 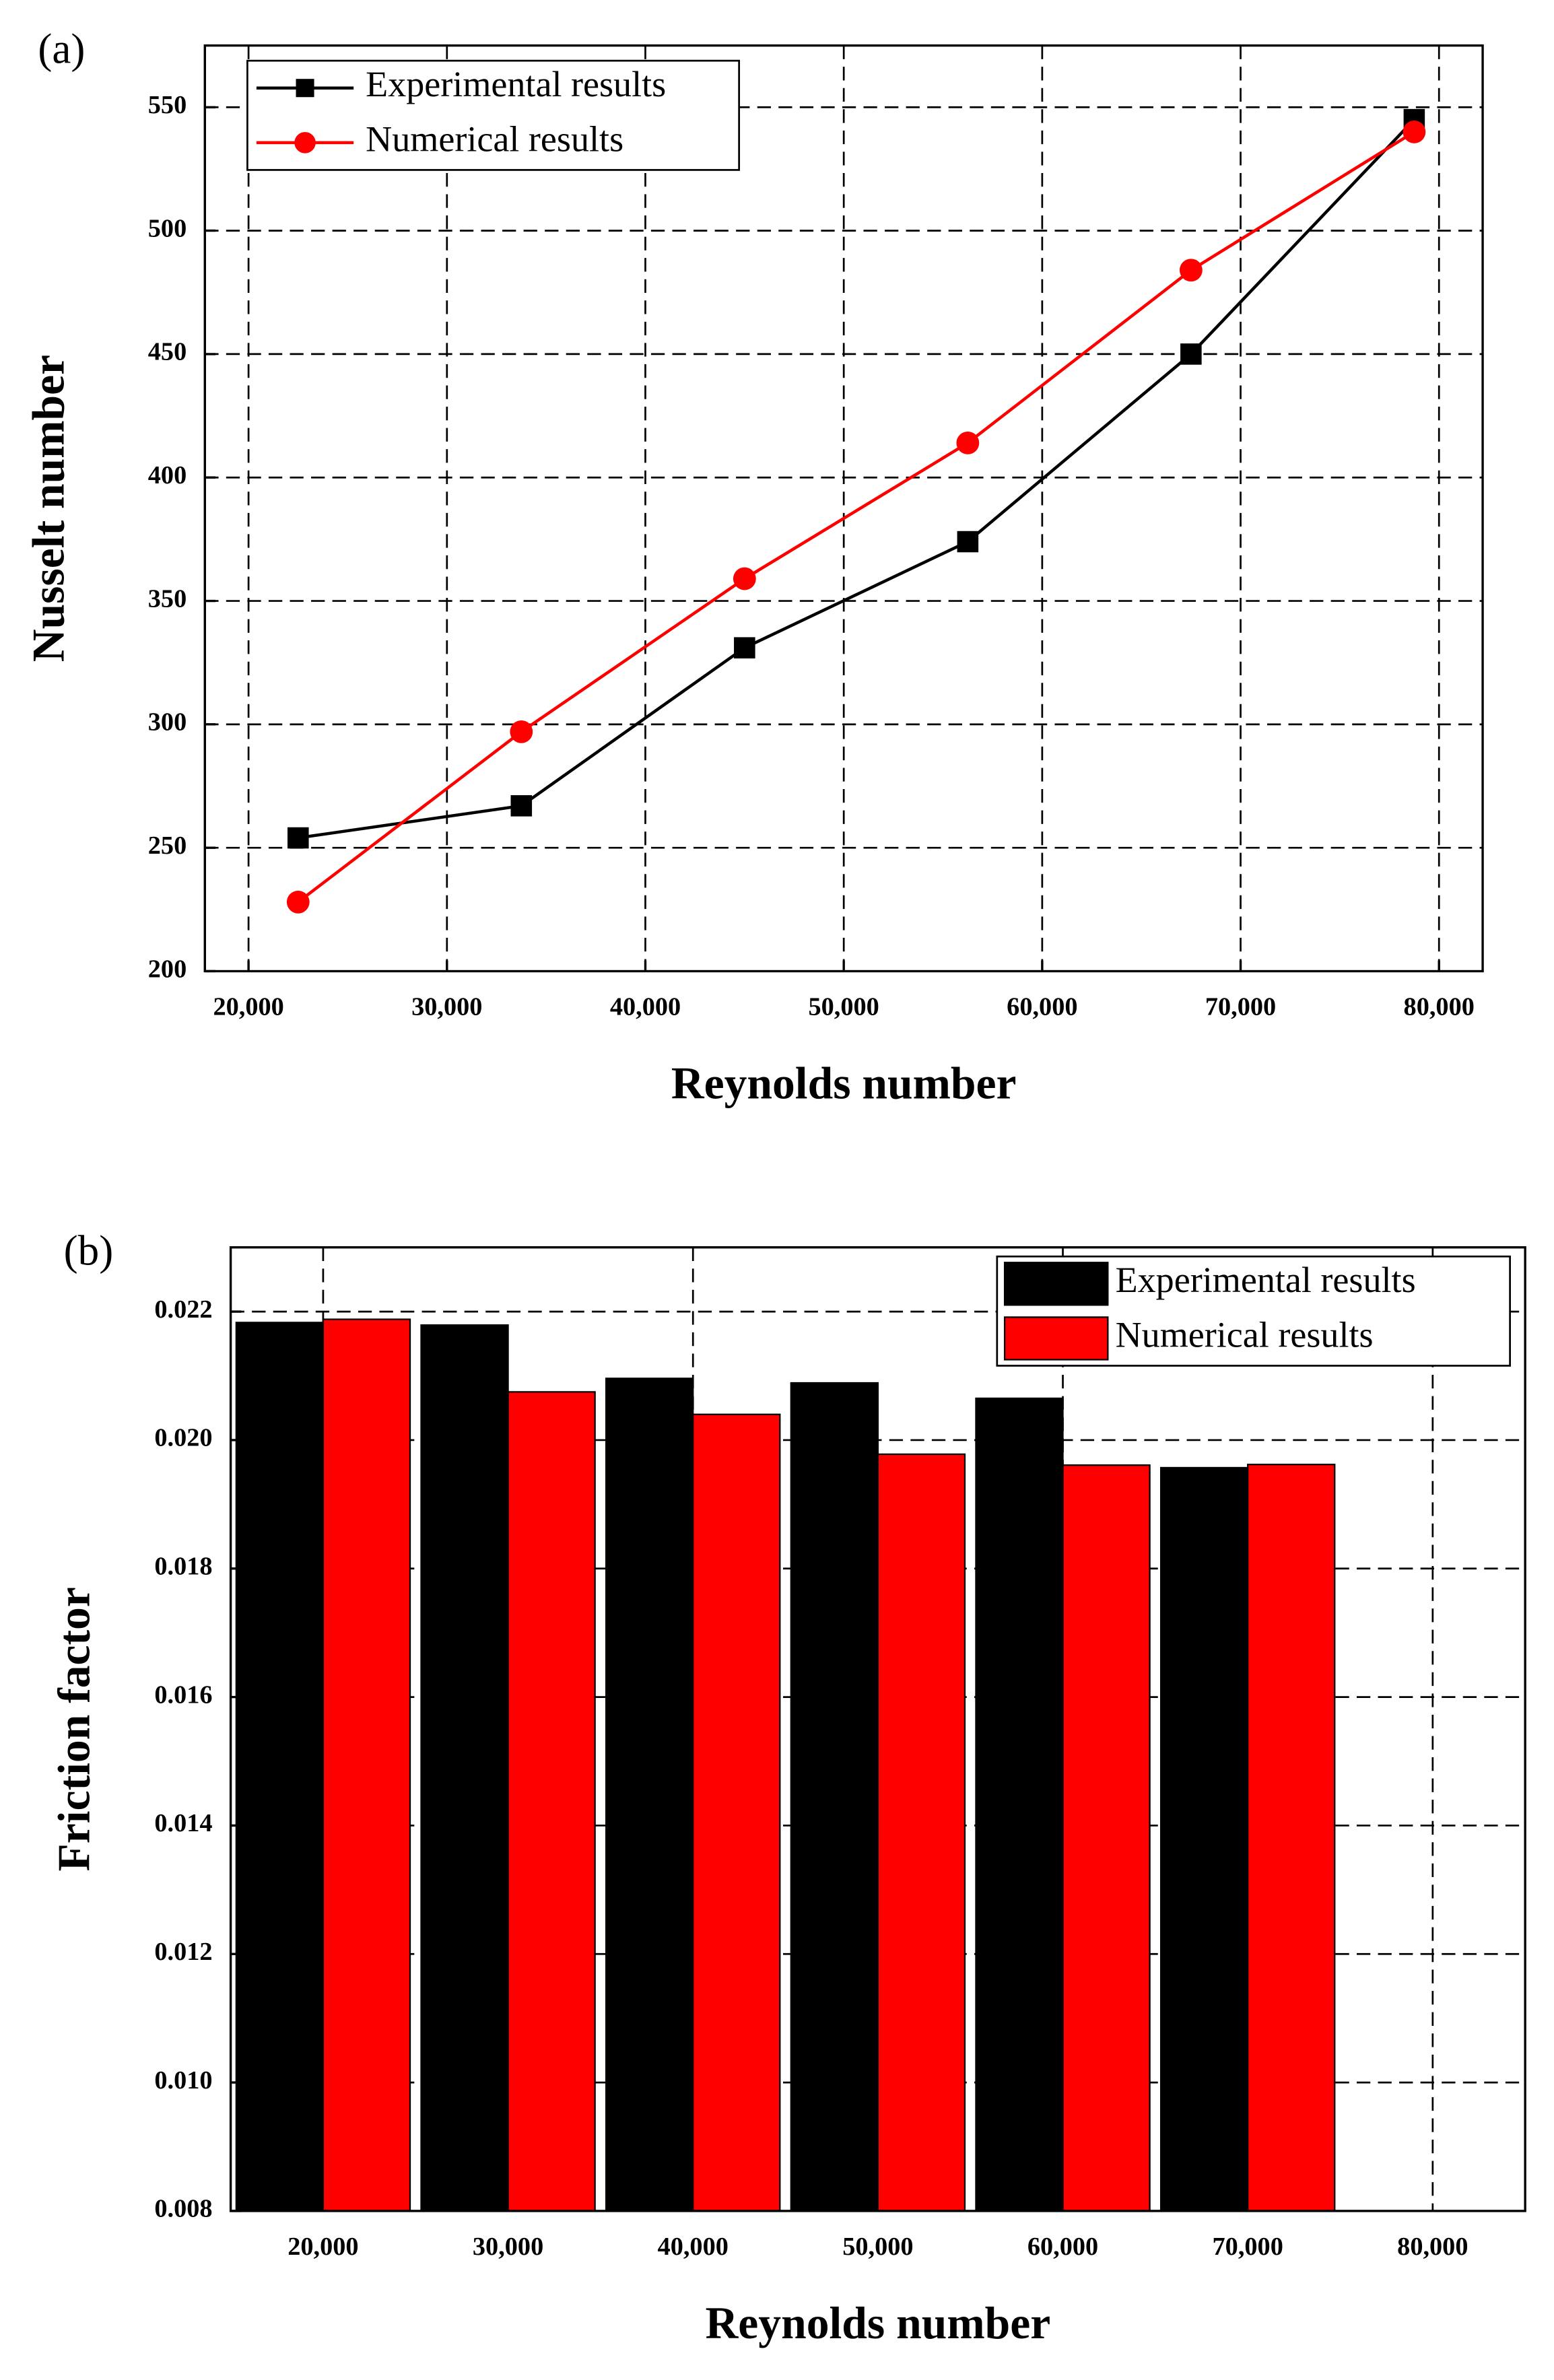 I want to click on y-tick-label: 0.018, so click(x=183, y=1567).